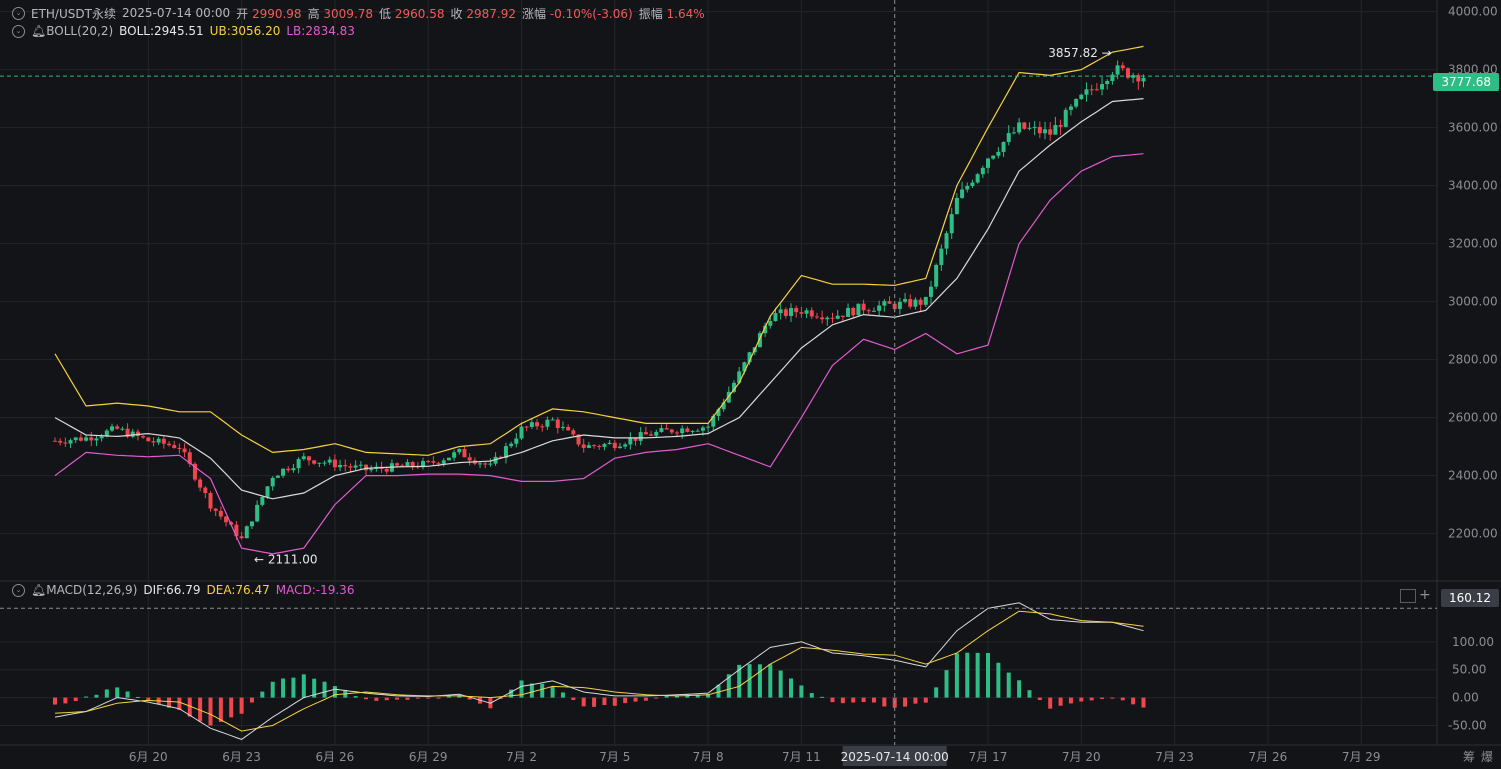 The image size is (1501, 769). I want to click on crosshair-date-box, so click(894, 756).